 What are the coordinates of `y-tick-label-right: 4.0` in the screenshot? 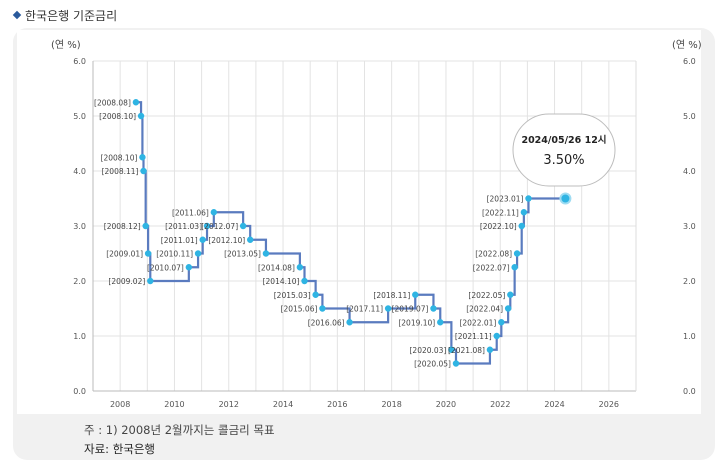 It's located at (689, 171).